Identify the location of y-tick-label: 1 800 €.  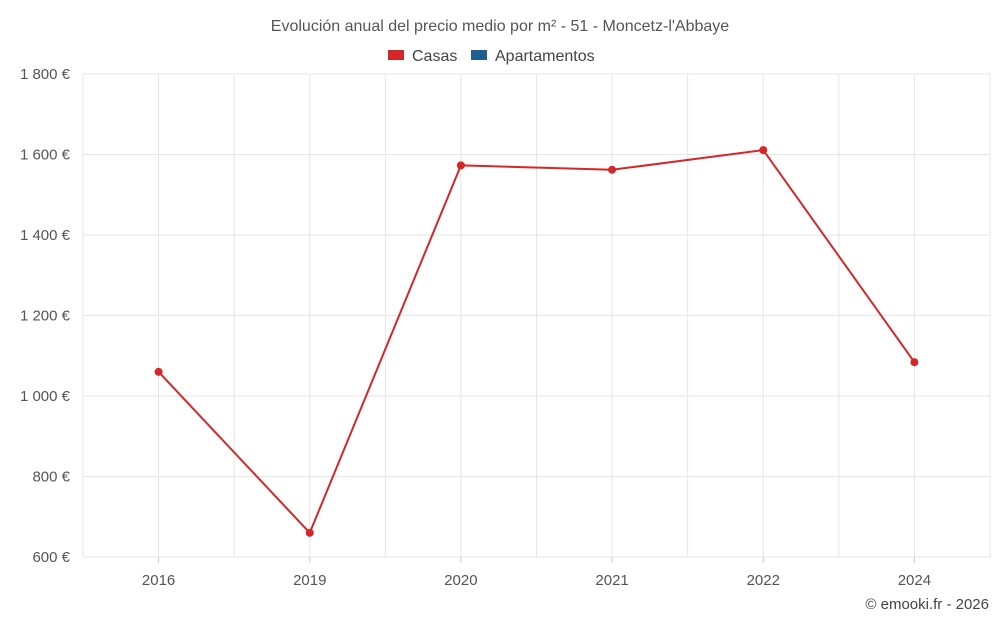
(45, 74).